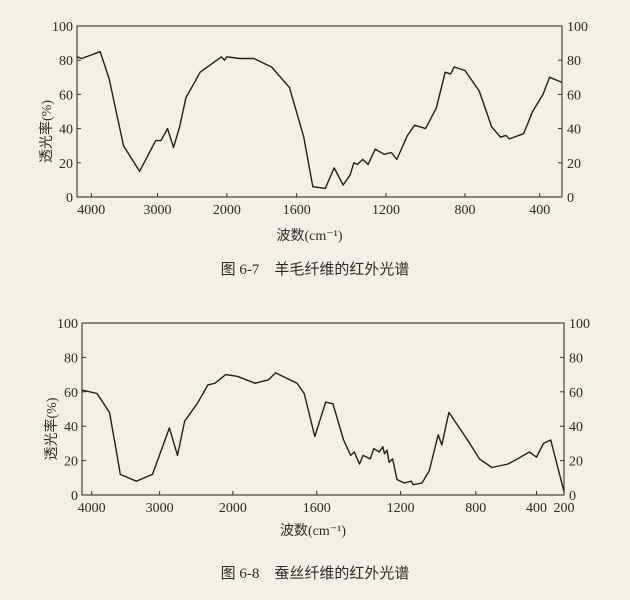 The height and width of the screenshot is (600, 630). I want to click on x-tick-label: 200, so click(564, 508).